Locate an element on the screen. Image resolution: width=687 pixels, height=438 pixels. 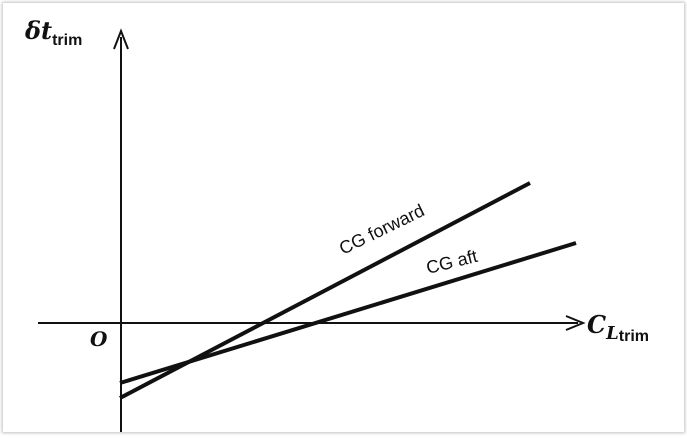
cg-aft-label: CG aft is located at coordinates (451, 262).